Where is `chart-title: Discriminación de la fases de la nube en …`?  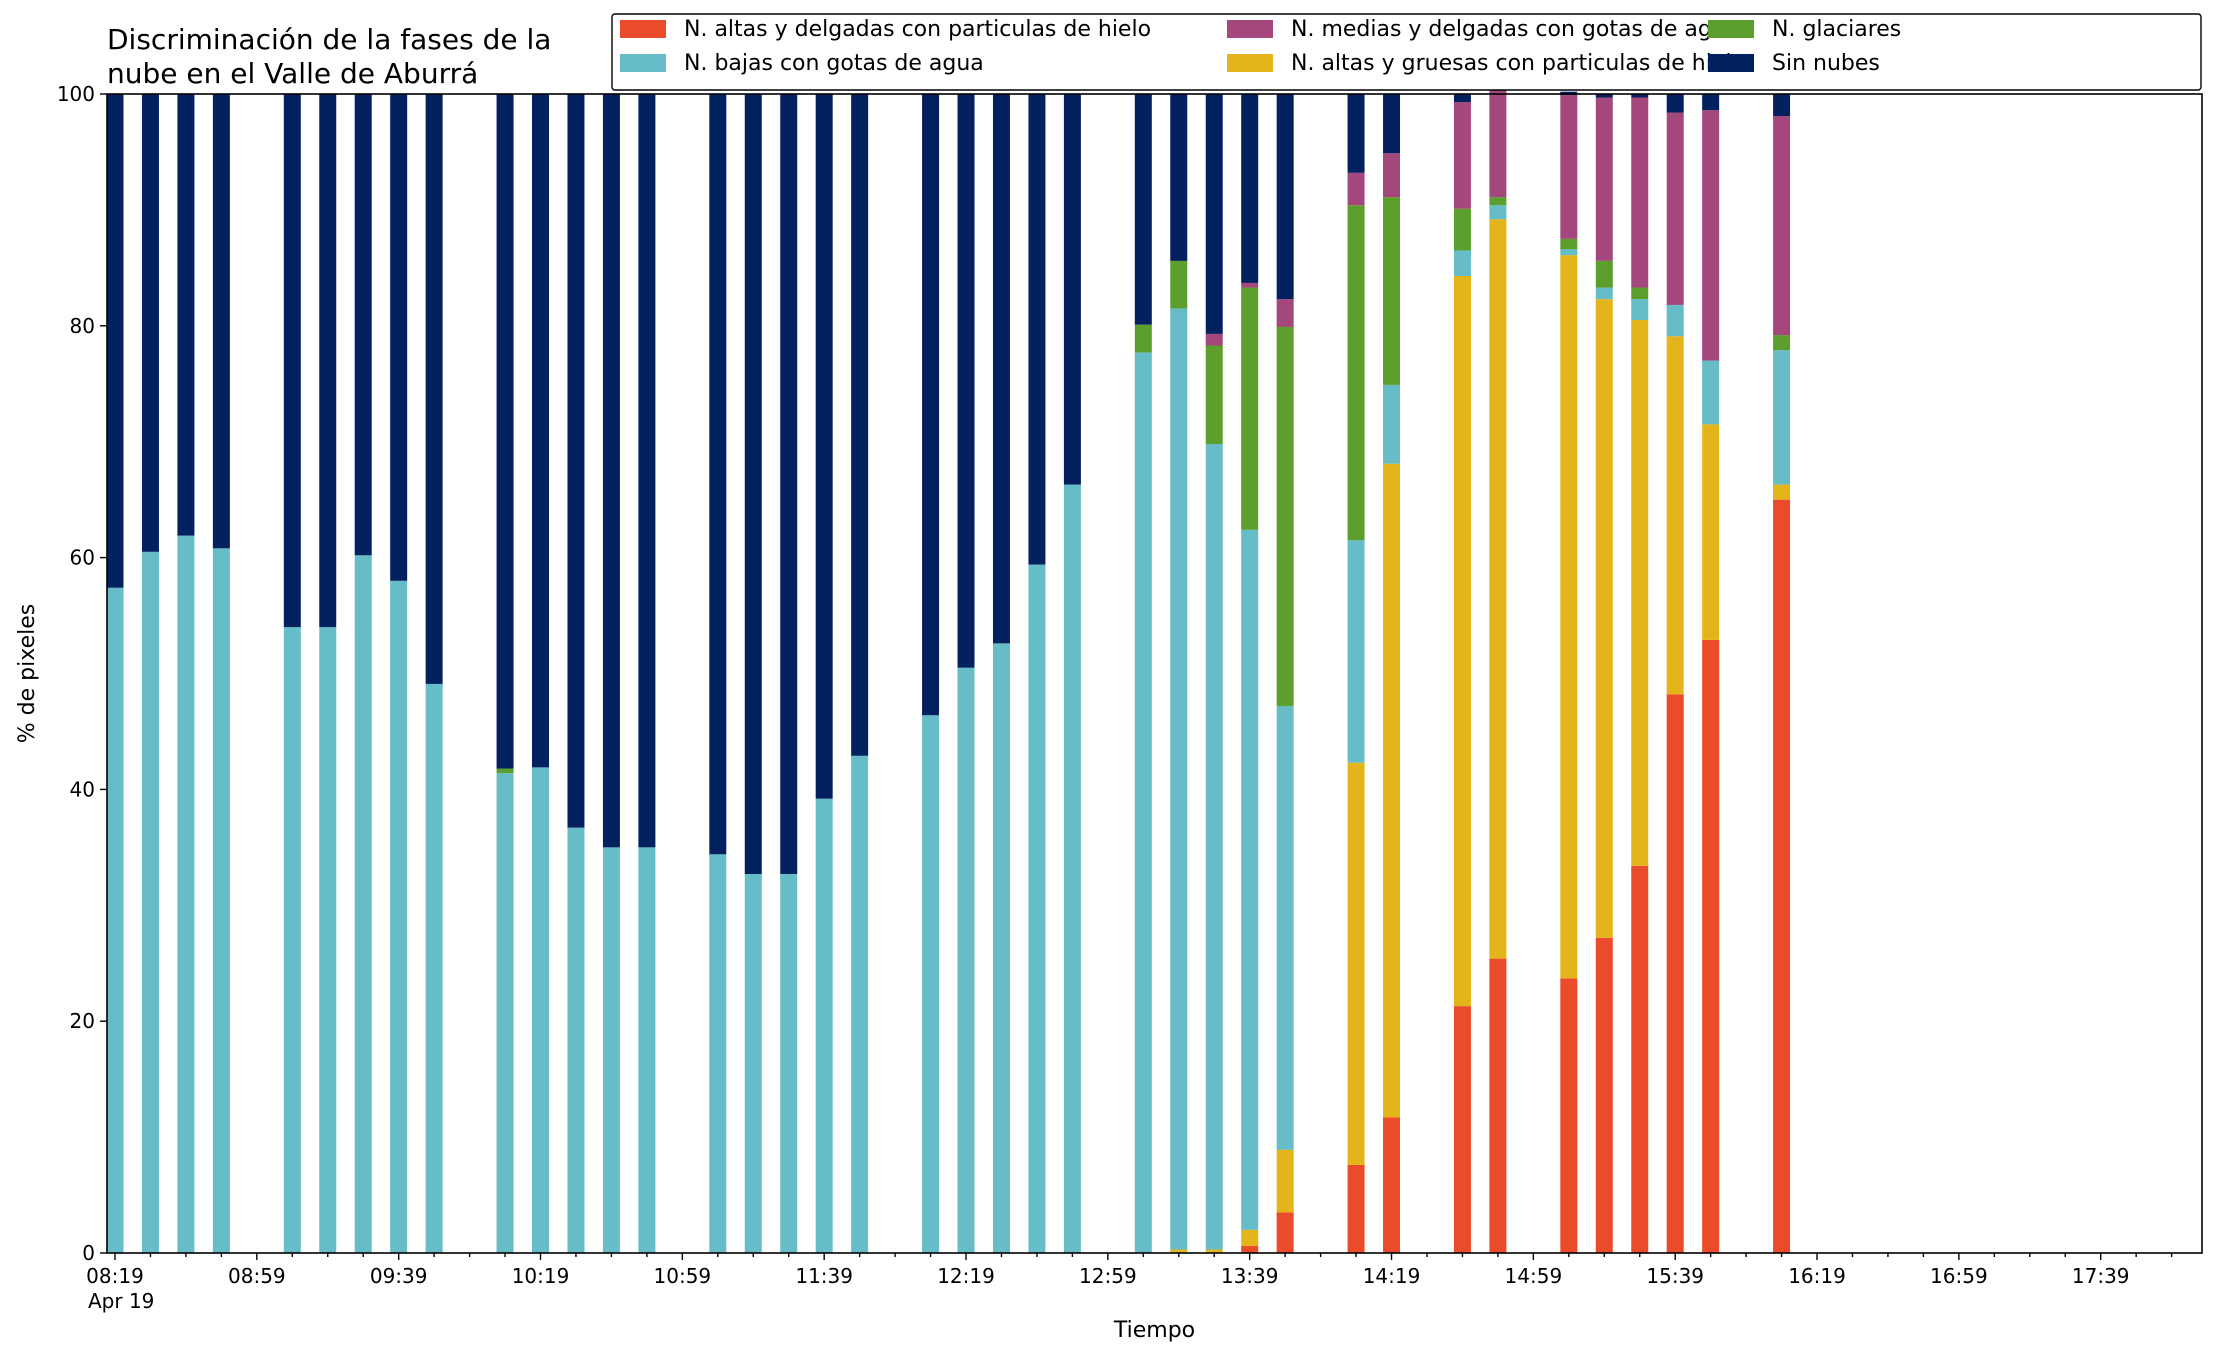 chart-title: Discriminación de la fases de la nube en … is located at coordinates (329, 56).